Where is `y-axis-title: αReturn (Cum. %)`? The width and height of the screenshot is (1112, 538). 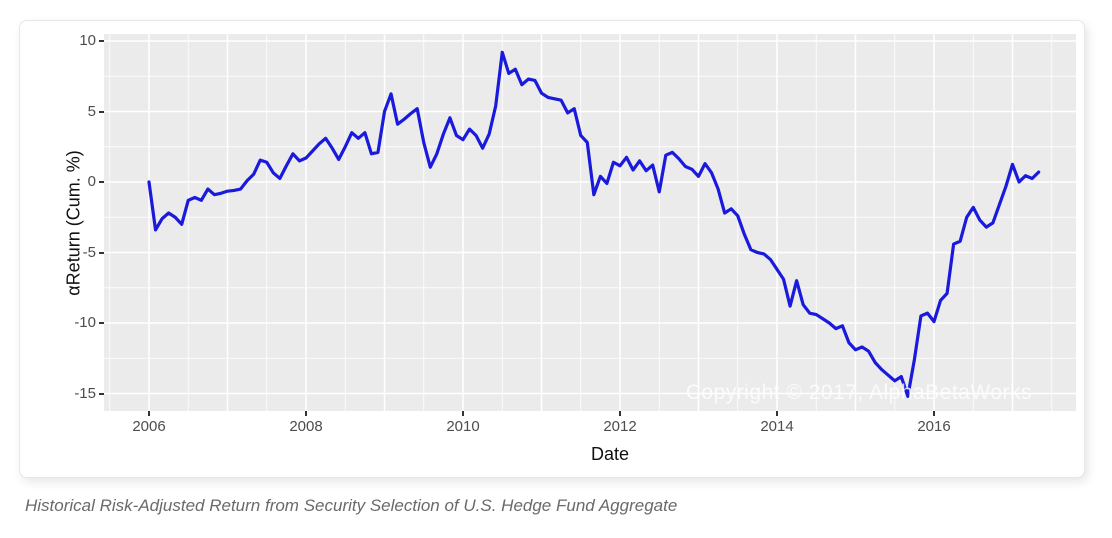
y-axis-title: αReturn (Cum. %) is located at coordinates (73, 223).